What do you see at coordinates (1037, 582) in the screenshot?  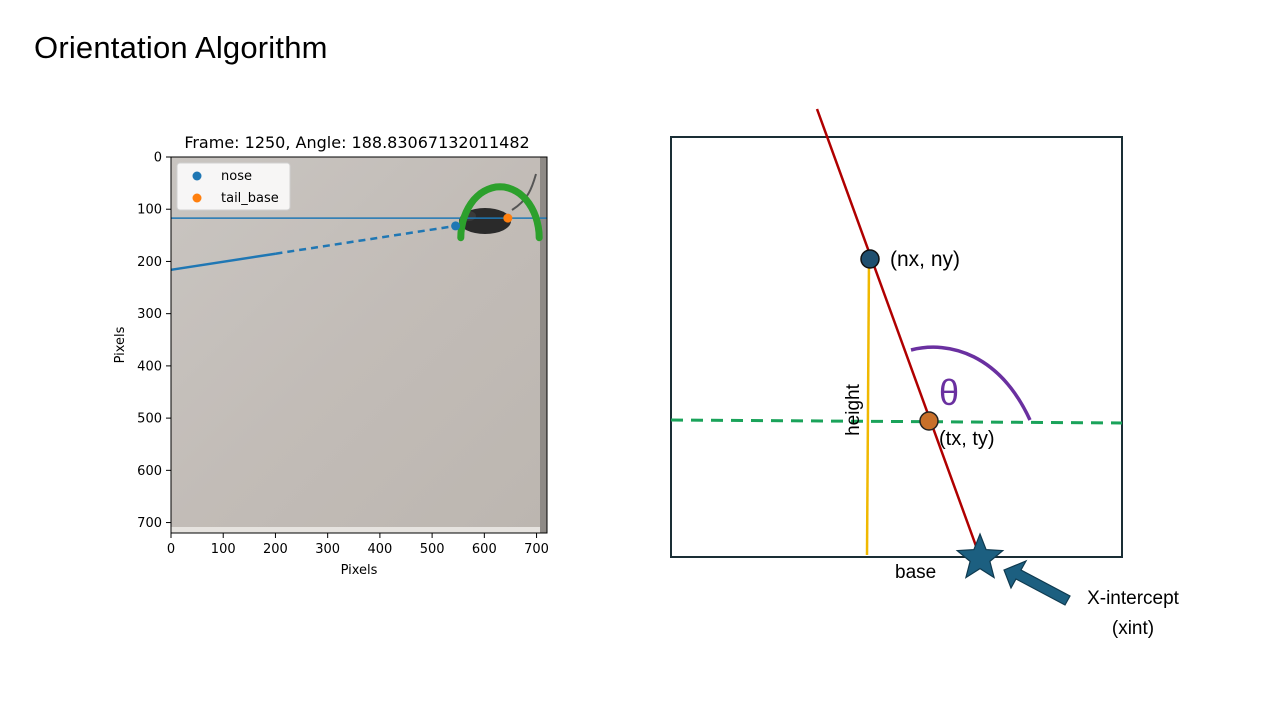 I see `x-intercept-arrow-icon` at bounding box center [1037, 582].